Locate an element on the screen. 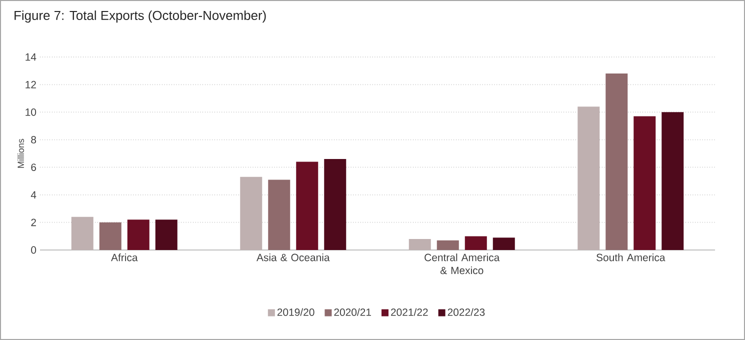  legend-label: 2022/23 is located at coordinates (466, 312).